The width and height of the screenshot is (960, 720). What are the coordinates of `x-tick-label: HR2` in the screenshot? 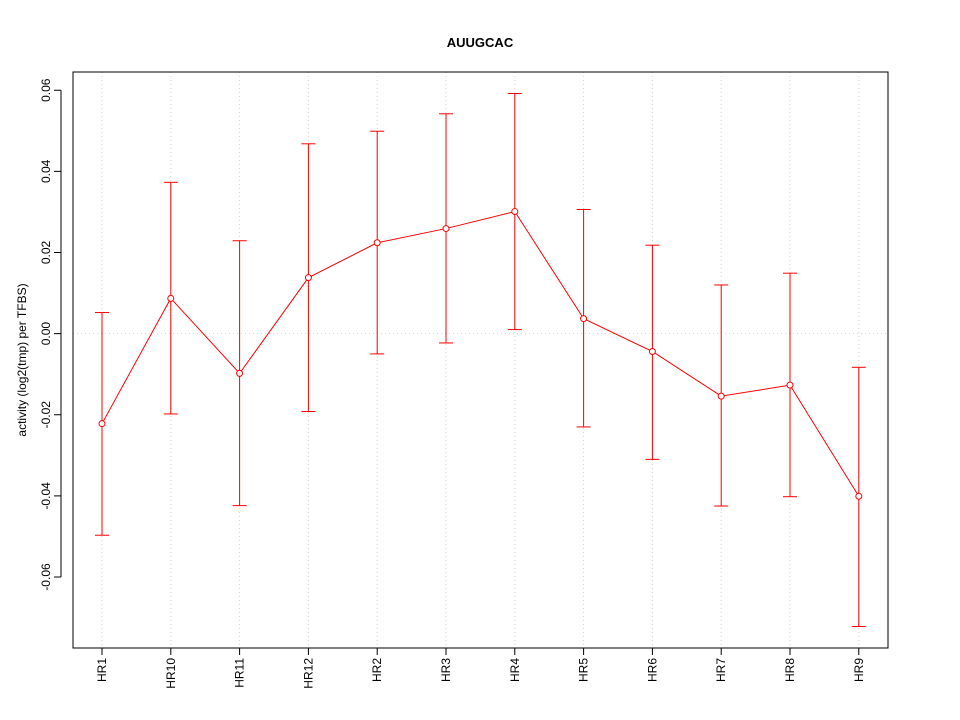 It's located at (377, 670).